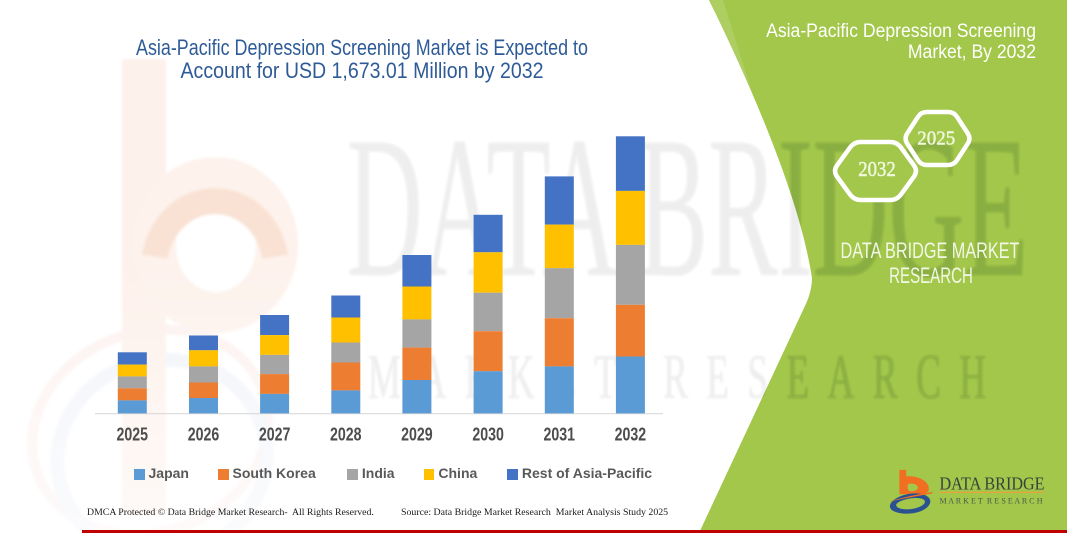 This screenshot has height=533, width=1067. I want to click on svg-text: DATA BRIDGE, so click(992, 483).